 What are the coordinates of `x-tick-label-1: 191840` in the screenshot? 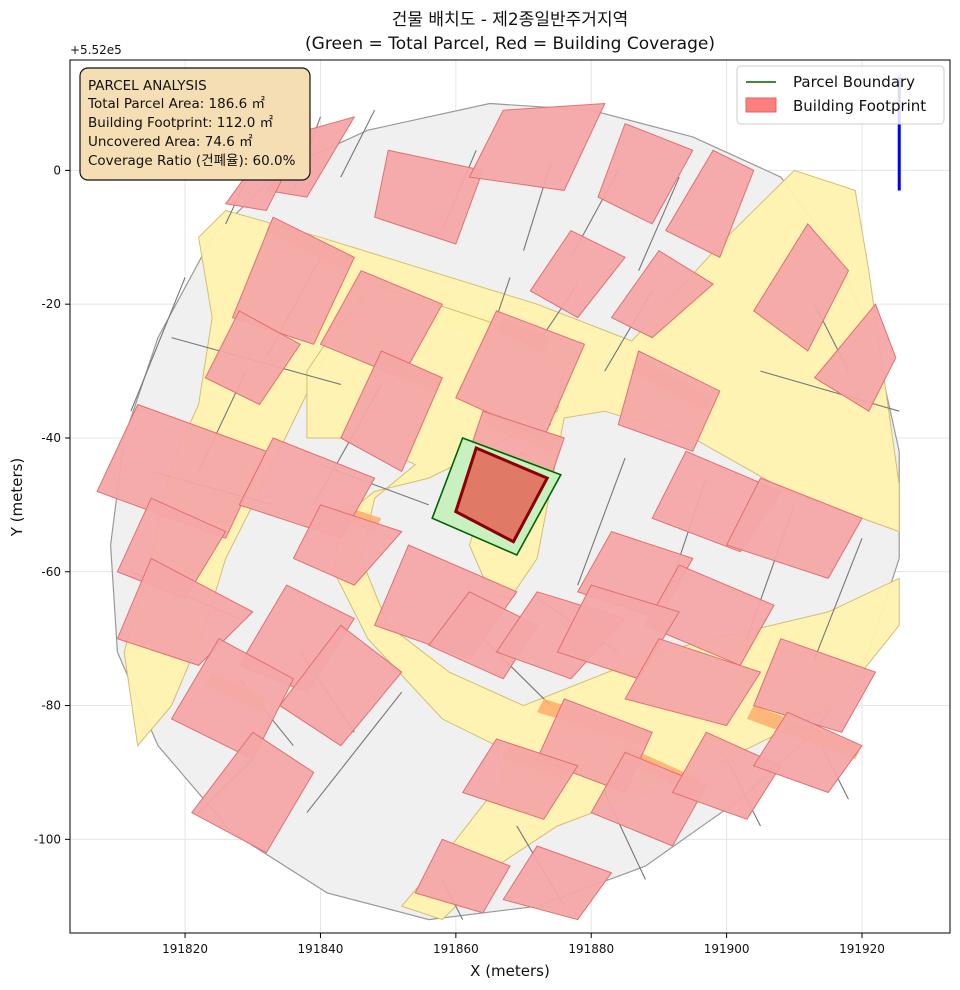 It's located at (321, 949).